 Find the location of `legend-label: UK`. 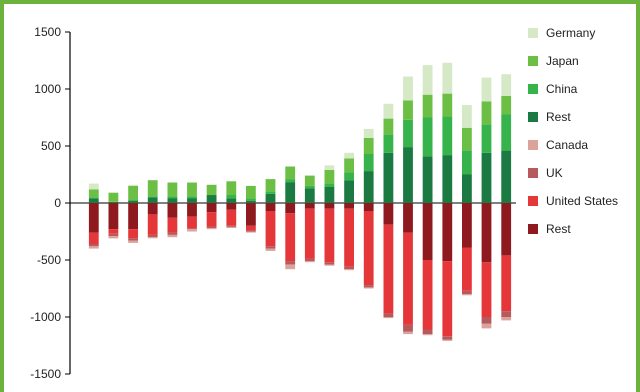

legend-label: UK is located at coordinates (554, 173).